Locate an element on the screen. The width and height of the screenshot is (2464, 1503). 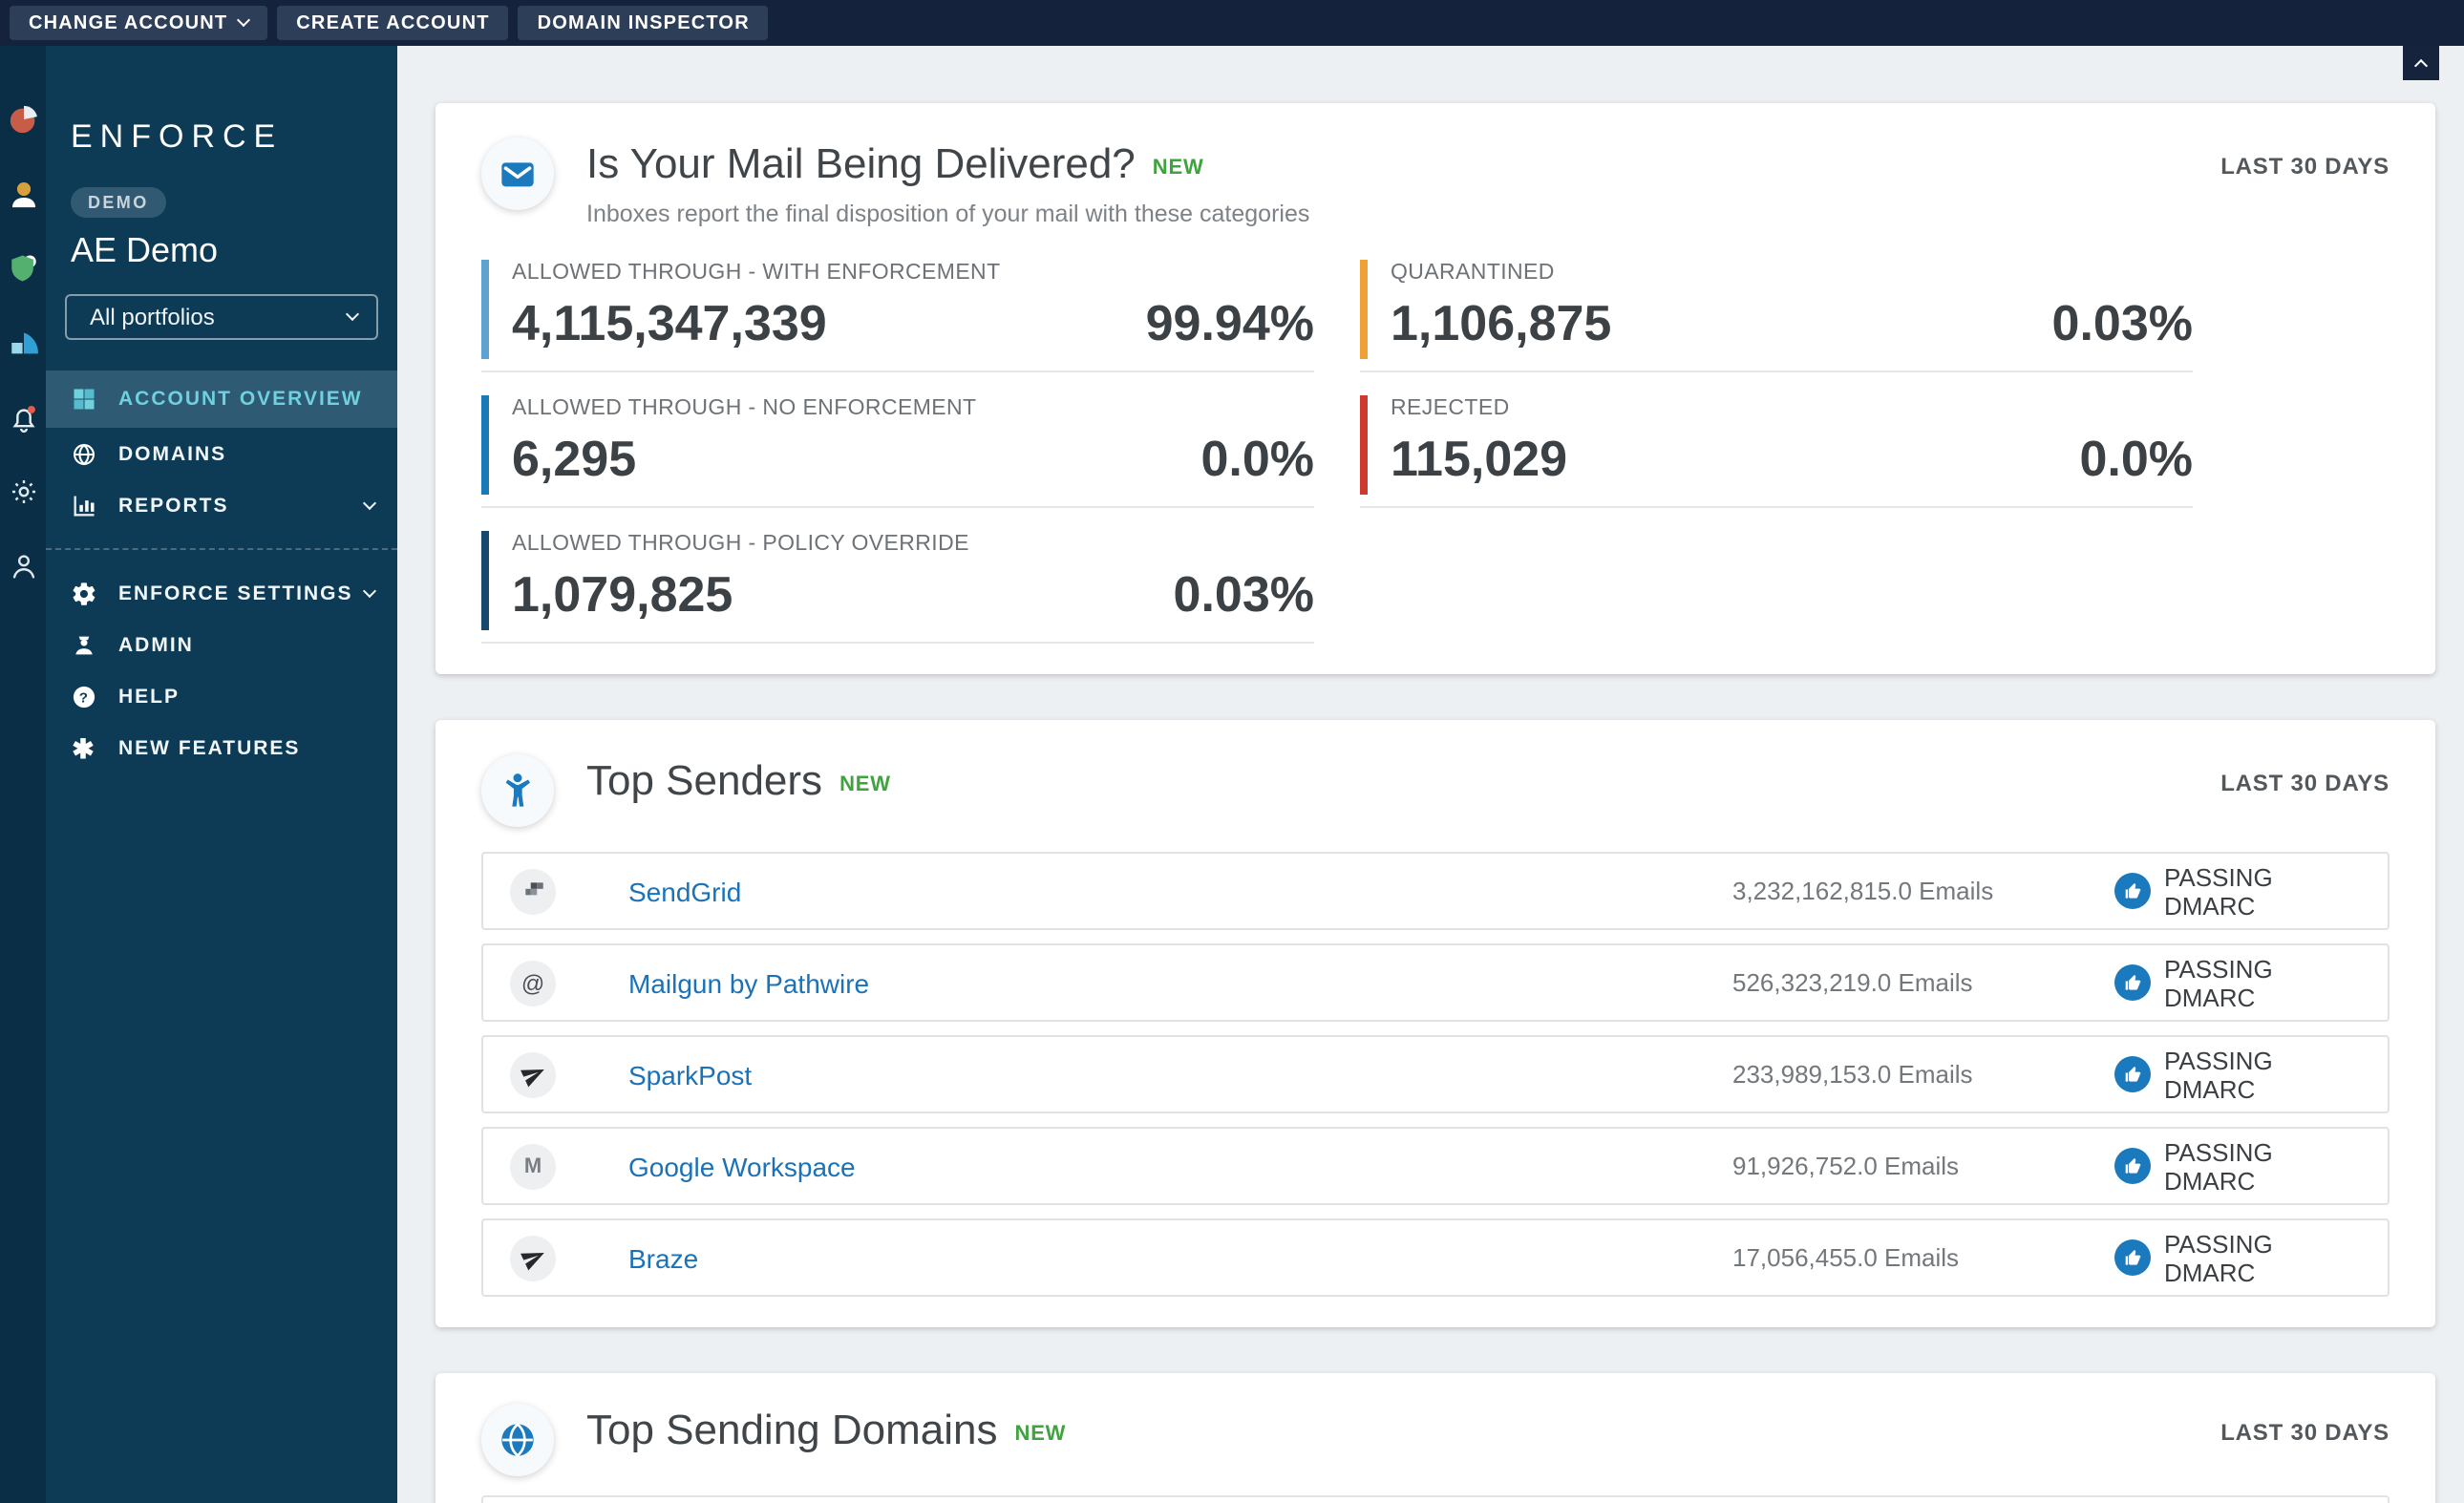
sidebar-item-reports: REPORTS is located at coordinates (221, 505).